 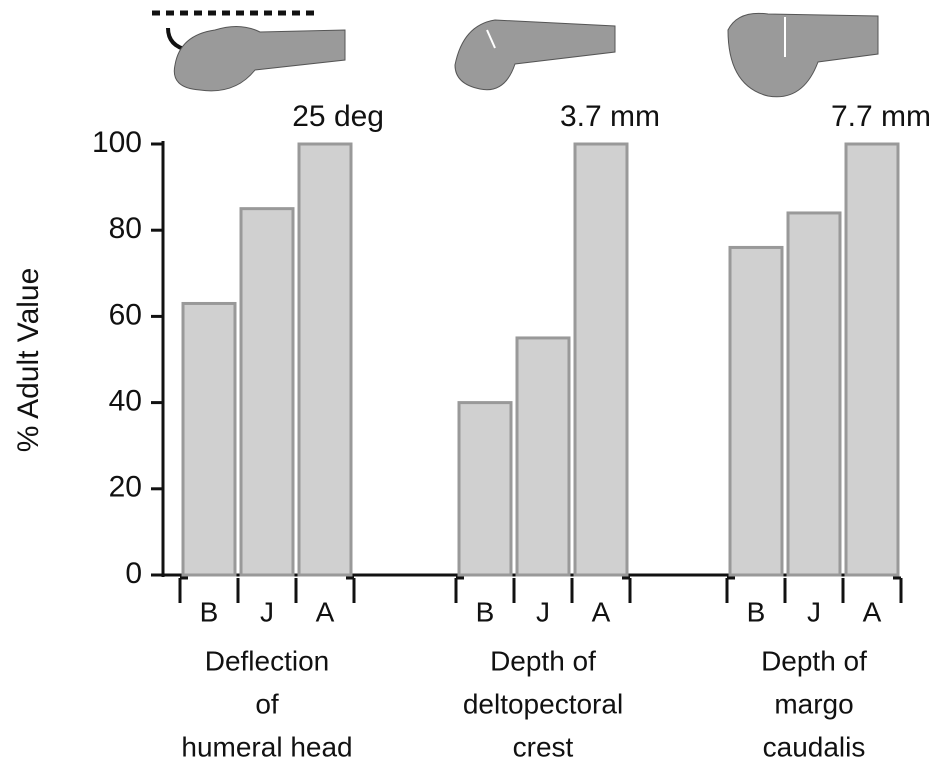 I want to click on group-label: humeral head, so click(x=266, y=746).